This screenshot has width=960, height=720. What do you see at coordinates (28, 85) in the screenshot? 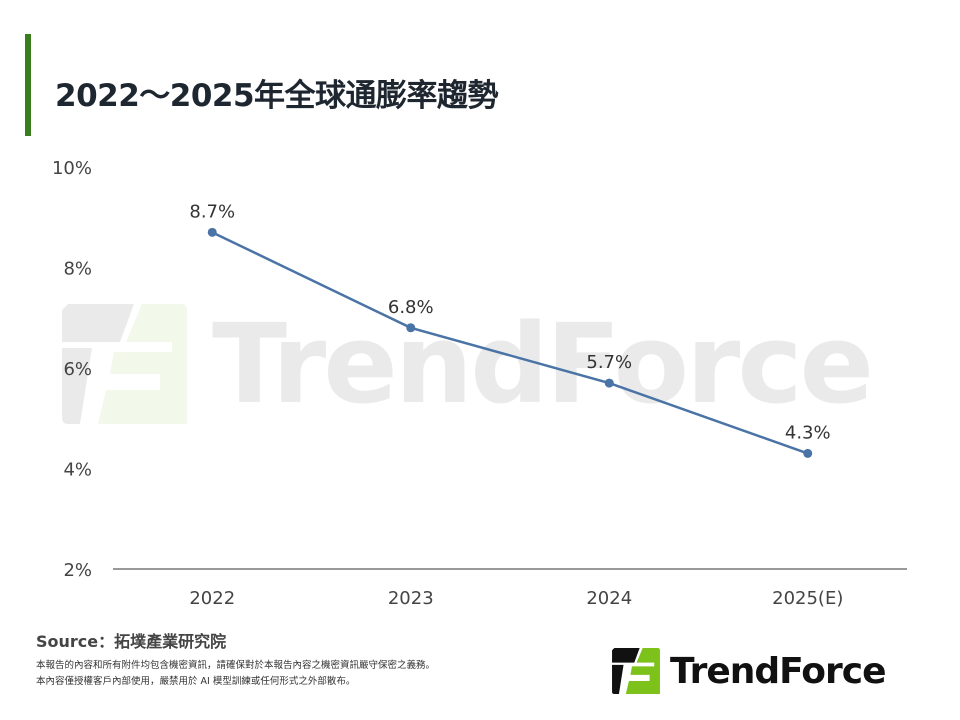
I see `title-accent-bar` at bounding box center [28, 85].